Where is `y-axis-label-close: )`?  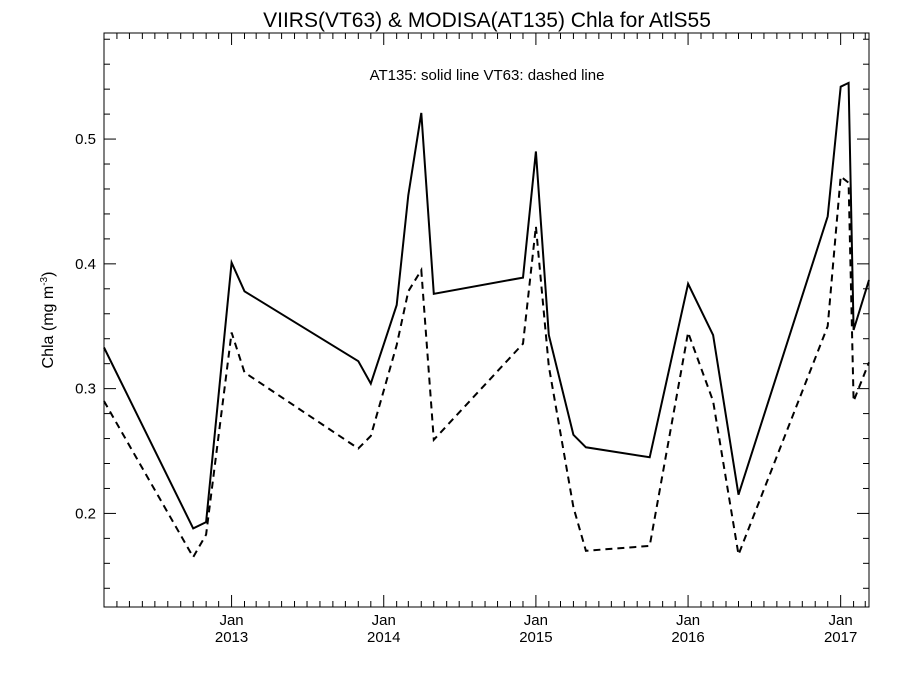 y-axis-label-close: ) is located at coordinates (48, 274).